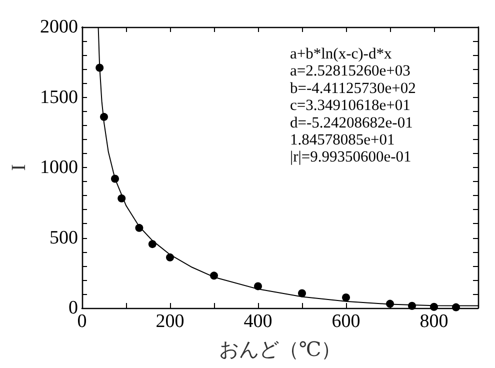 This screenshot has width=495, height=368. What do you see at coordinates (59, 27) in the screenshot?
I see `y-tick-label: 2000` at bounding box center [59, 27].